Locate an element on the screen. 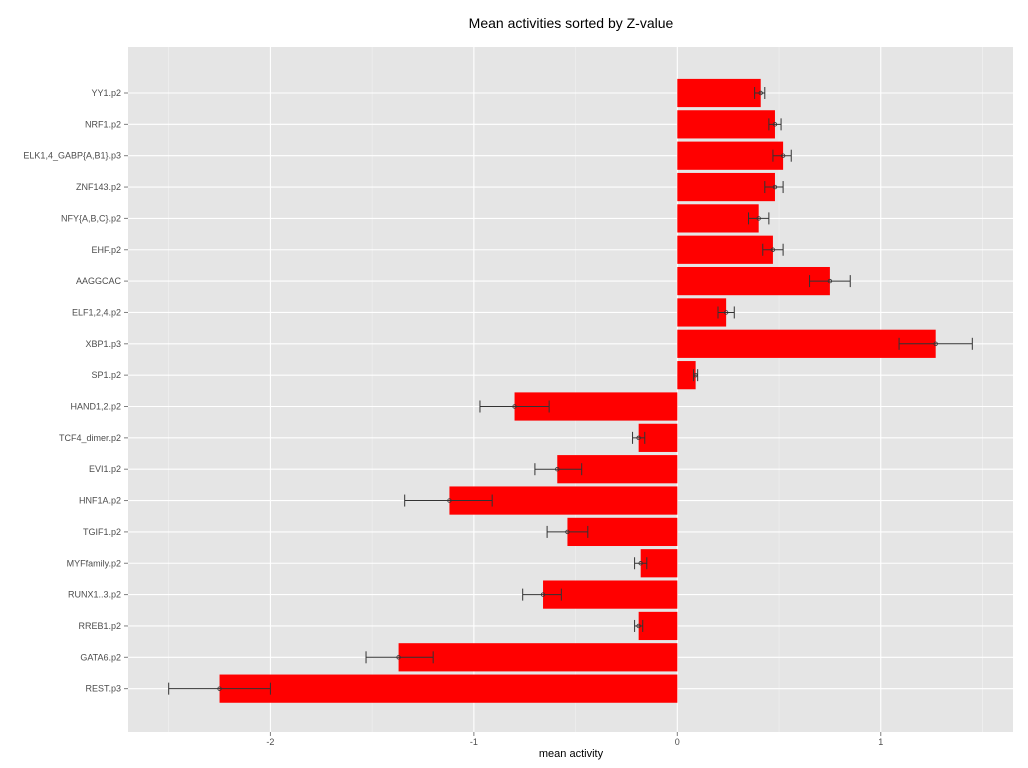 This screenshot has width=1028, height=768. y-tick-label: ELF1,2,4.p2 is located at coordinates (96, 312).